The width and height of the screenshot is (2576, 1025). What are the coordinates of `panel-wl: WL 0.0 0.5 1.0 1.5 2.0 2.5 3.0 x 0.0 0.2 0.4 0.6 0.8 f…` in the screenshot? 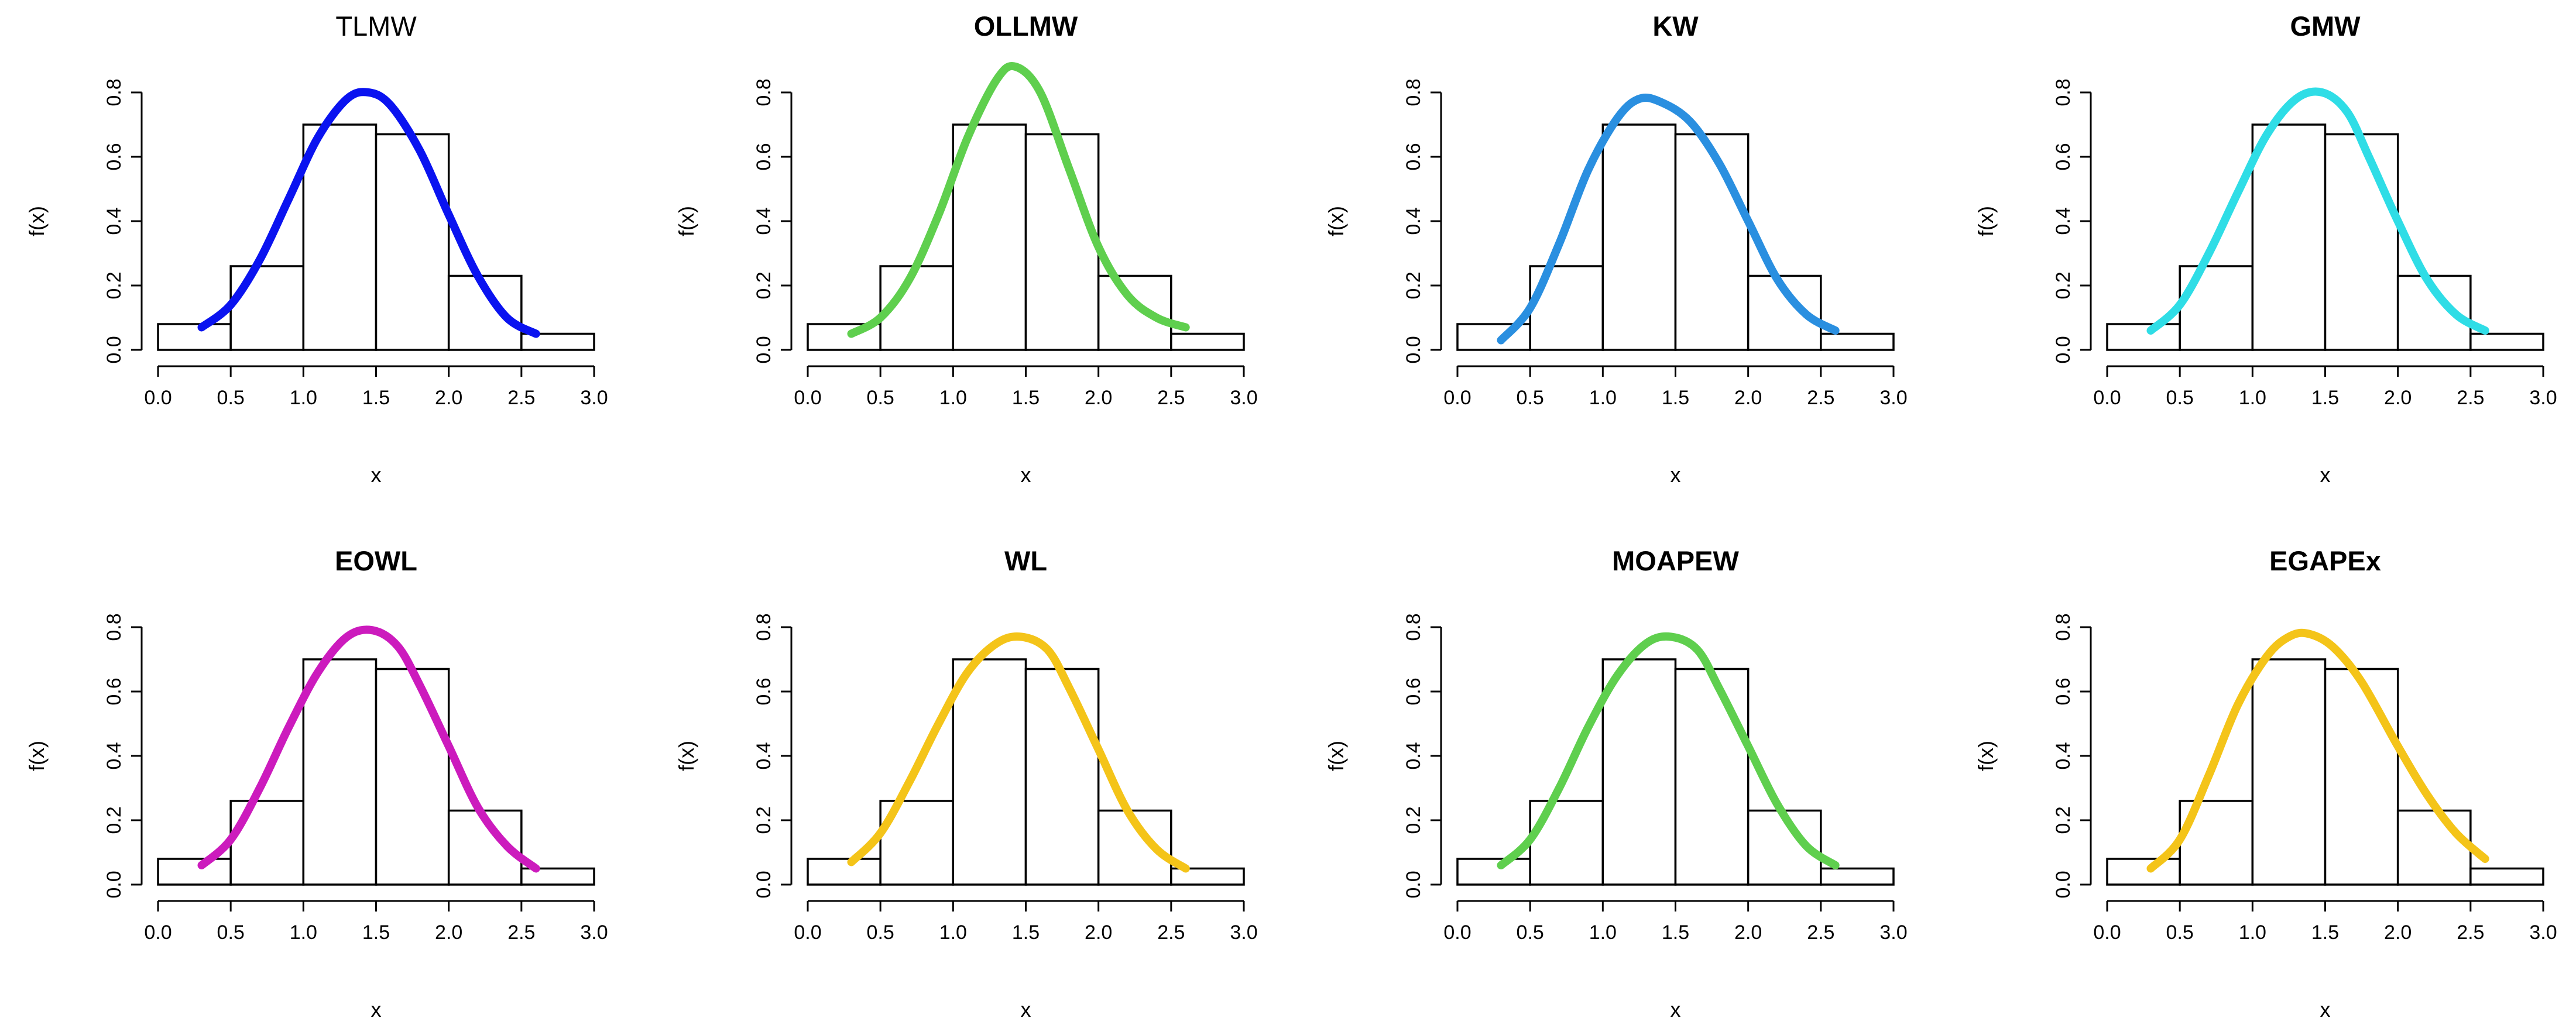 It's located at (966, 783).